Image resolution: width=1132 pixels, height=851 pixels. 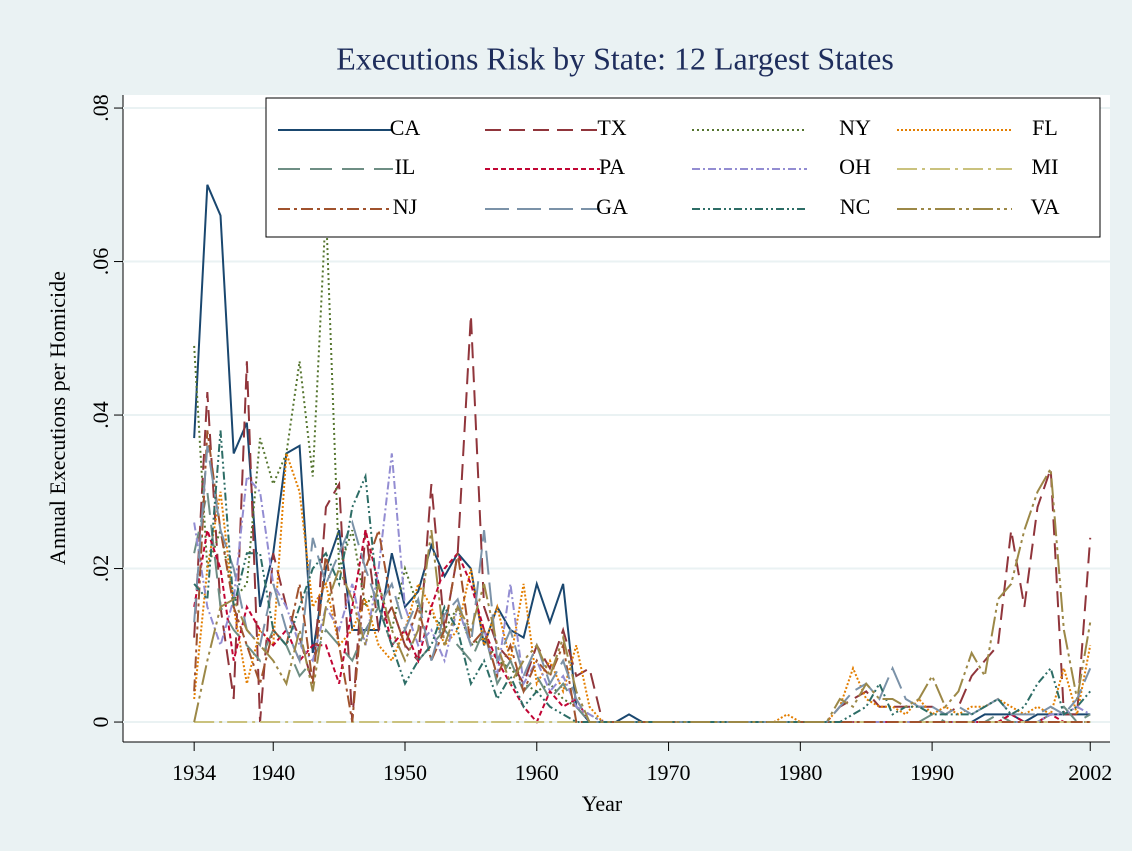 What do you see at coordinates (537, 772) in the screenshot?
I see `x-tick-label: 1960` at bounding box center [537, 772].